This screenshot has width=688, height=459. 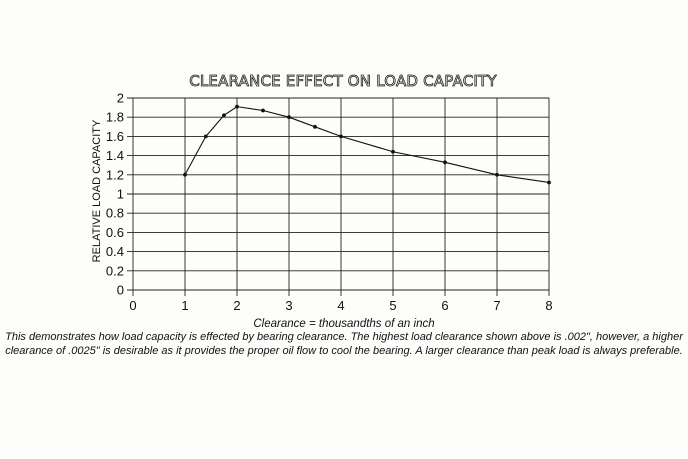 I want to click on y-tick-label: 0.6, so click(x=115, y=232).